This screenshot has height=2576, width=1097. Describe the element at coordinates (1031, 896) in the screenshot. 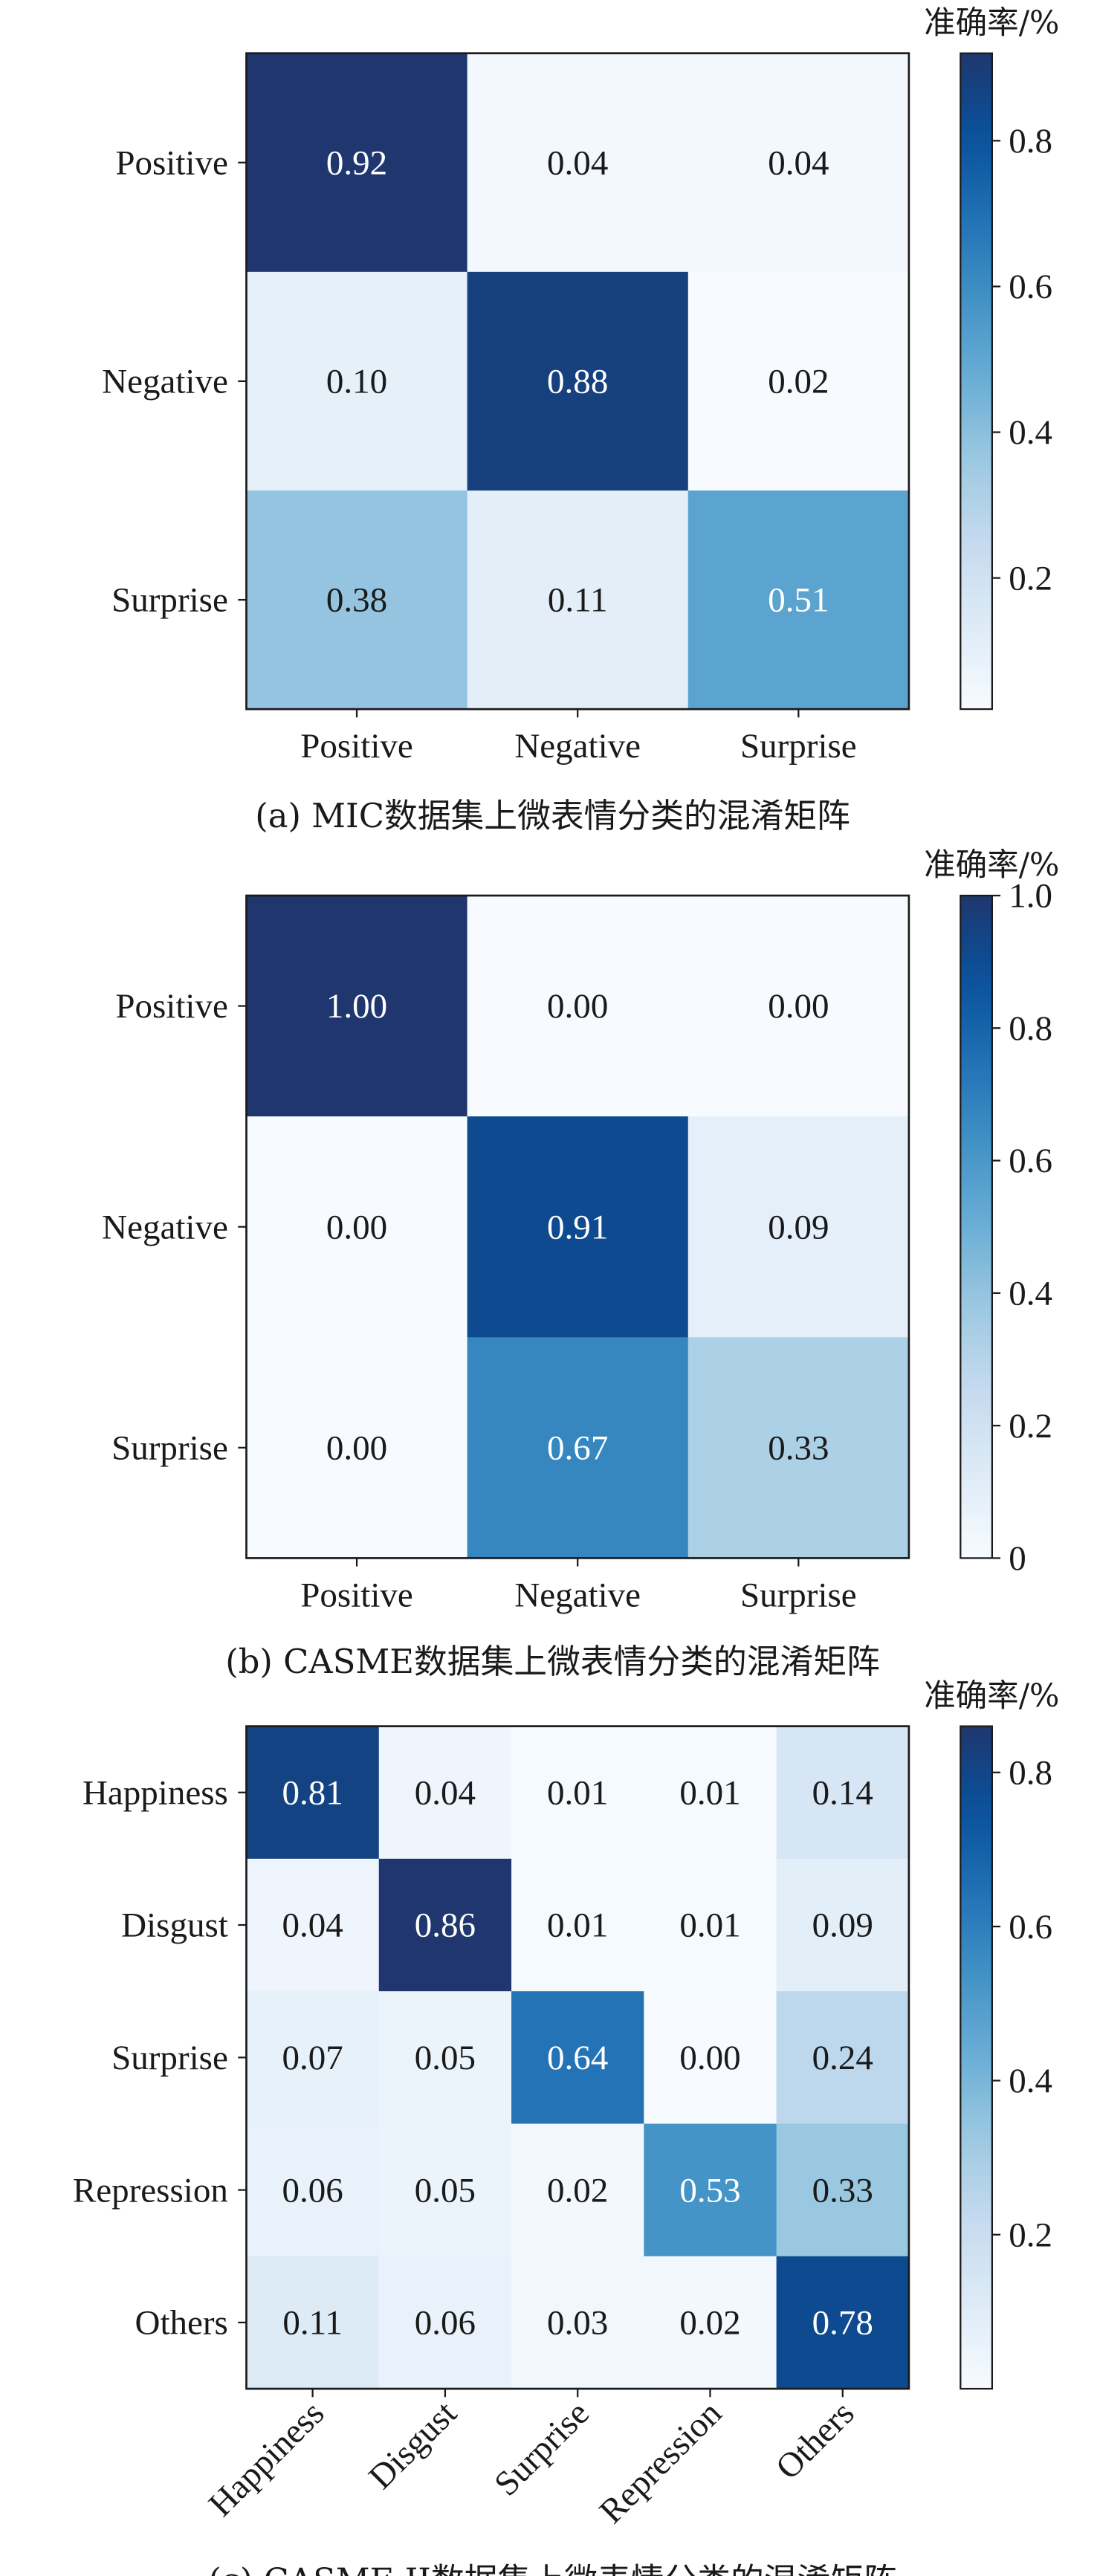

I see `colorbar-tick-label: 1.0` at that location.